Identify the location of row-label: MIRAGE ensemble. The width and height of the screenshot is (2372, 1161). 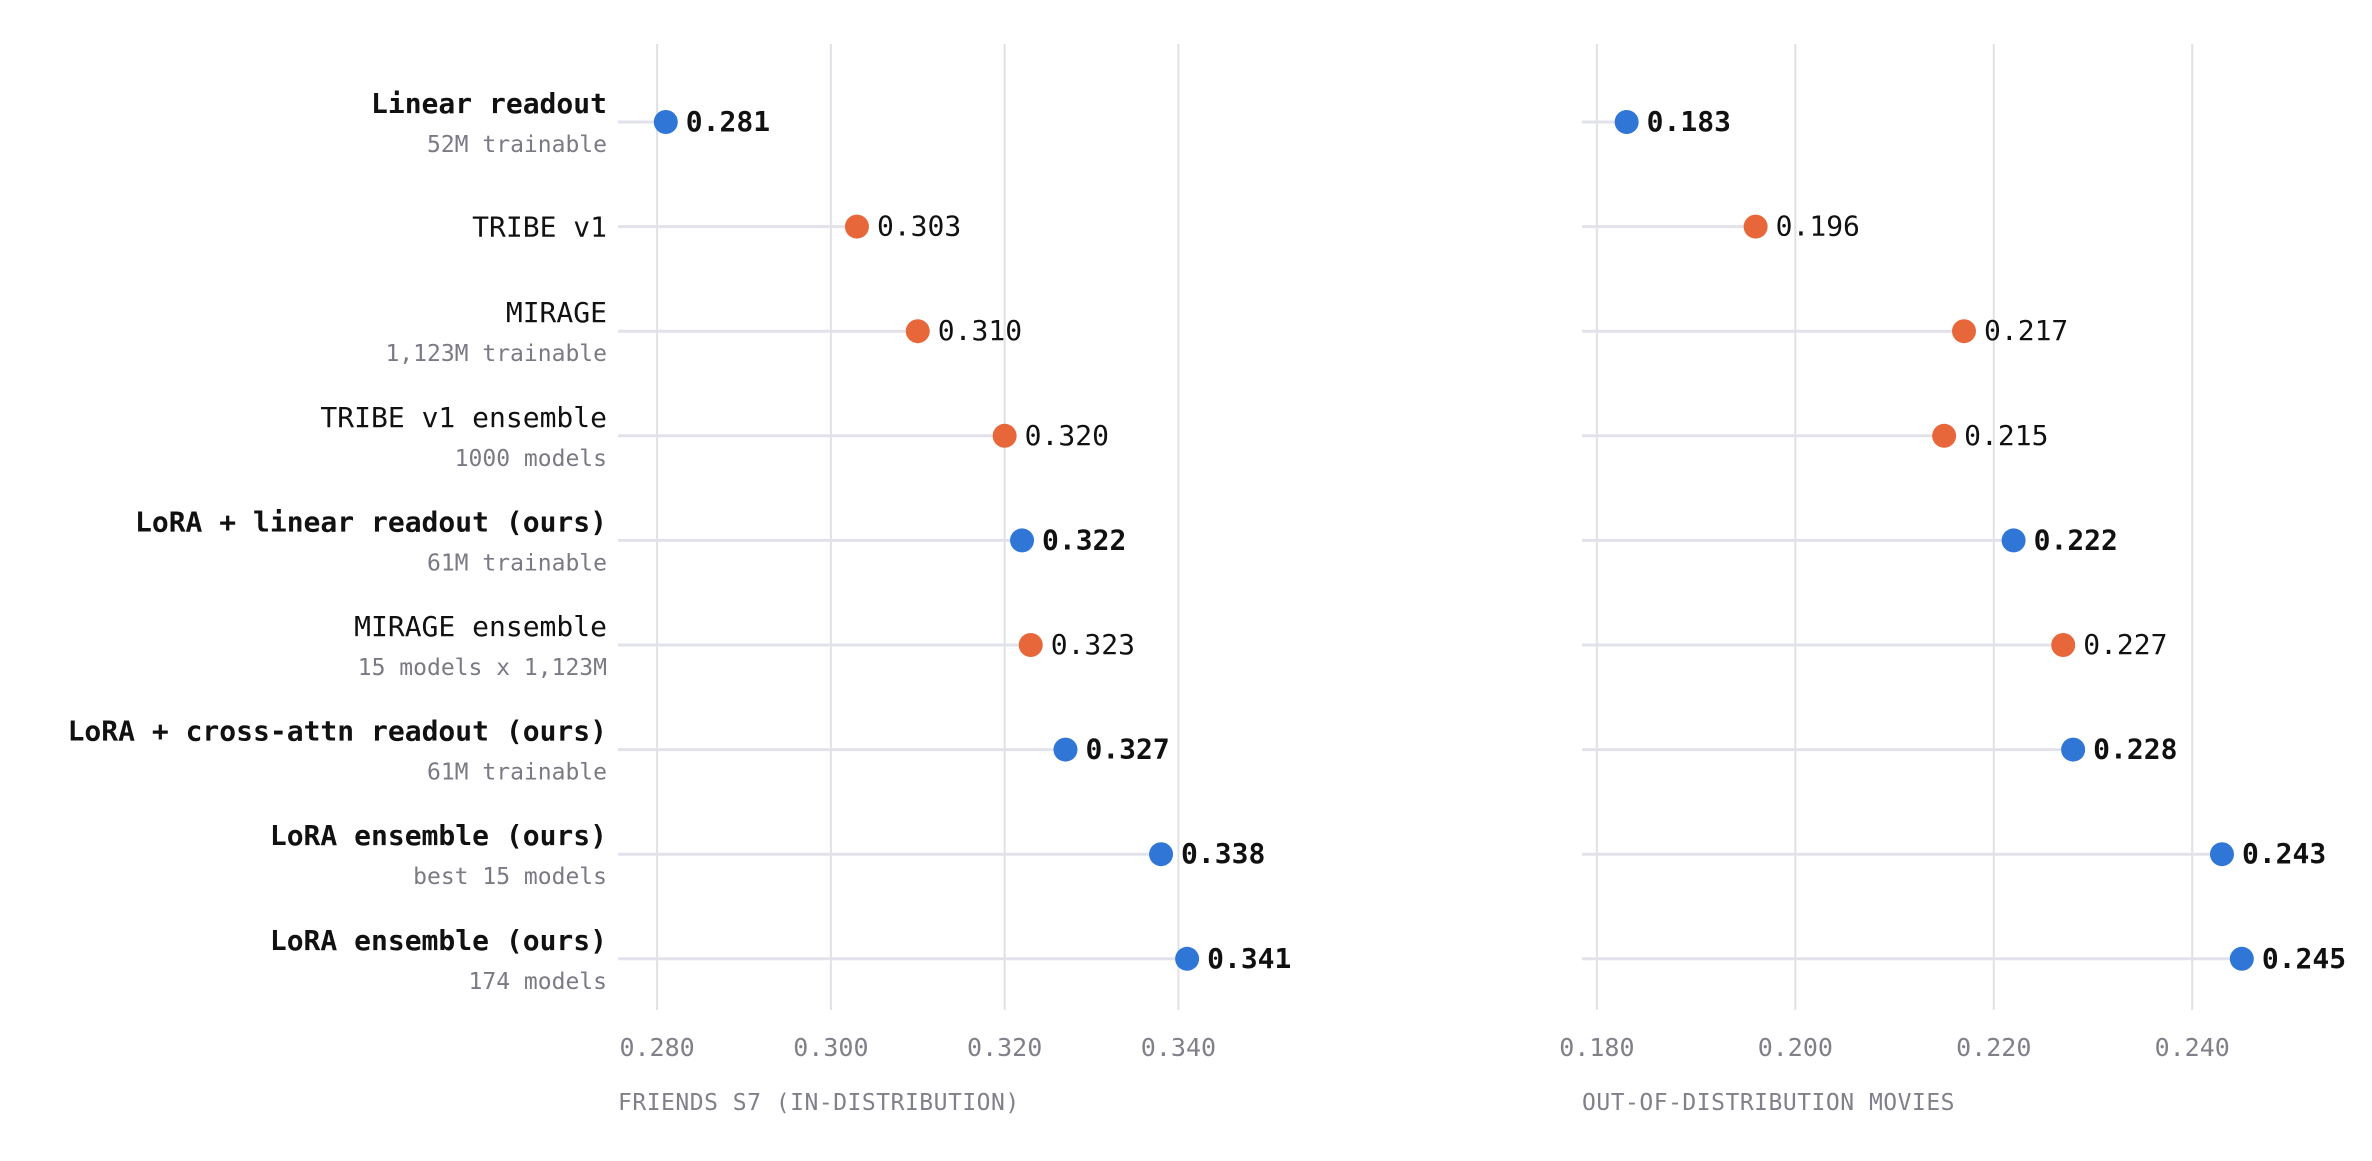
(480, 626).